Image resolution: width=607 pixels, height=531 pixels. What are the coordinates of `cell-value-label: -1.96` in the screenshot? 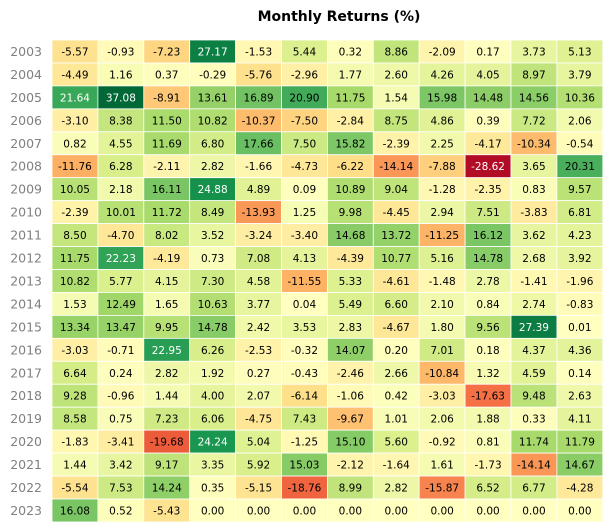 It's located at (579, 282).